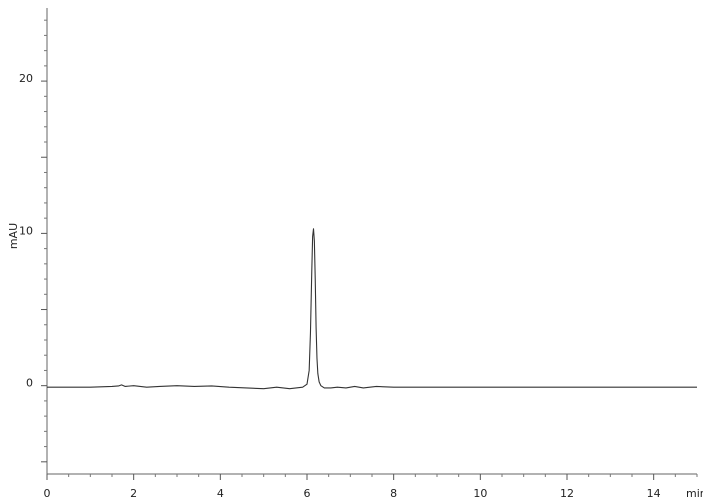  I want to click on x-tick-label: 0, so click(47, 492).